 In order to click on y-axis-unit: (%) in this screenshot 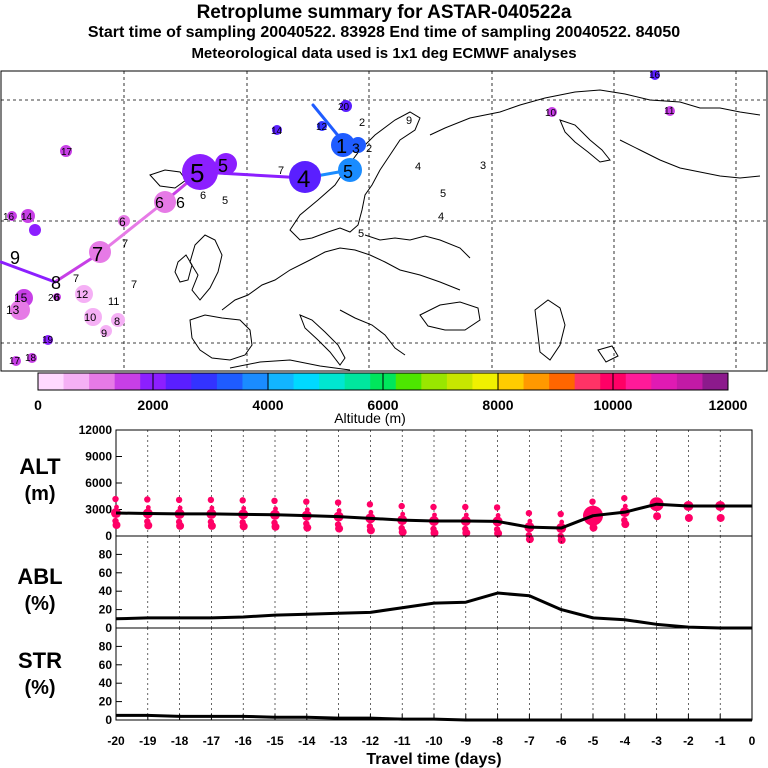, I will do `click(39, 604)`.